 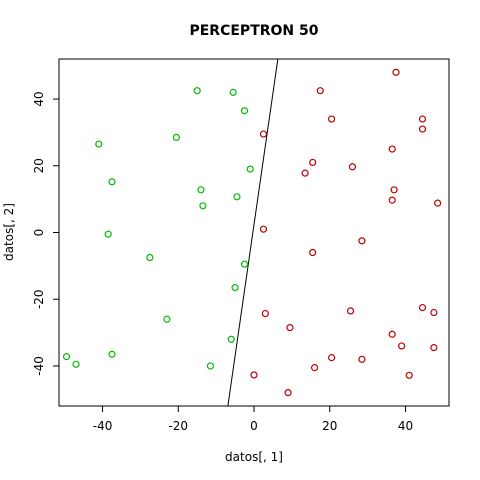 What do you see at coordinates (405, 426) in the screenshot?
I see `x-tick-label: 40` at bounding box center [405, 426].